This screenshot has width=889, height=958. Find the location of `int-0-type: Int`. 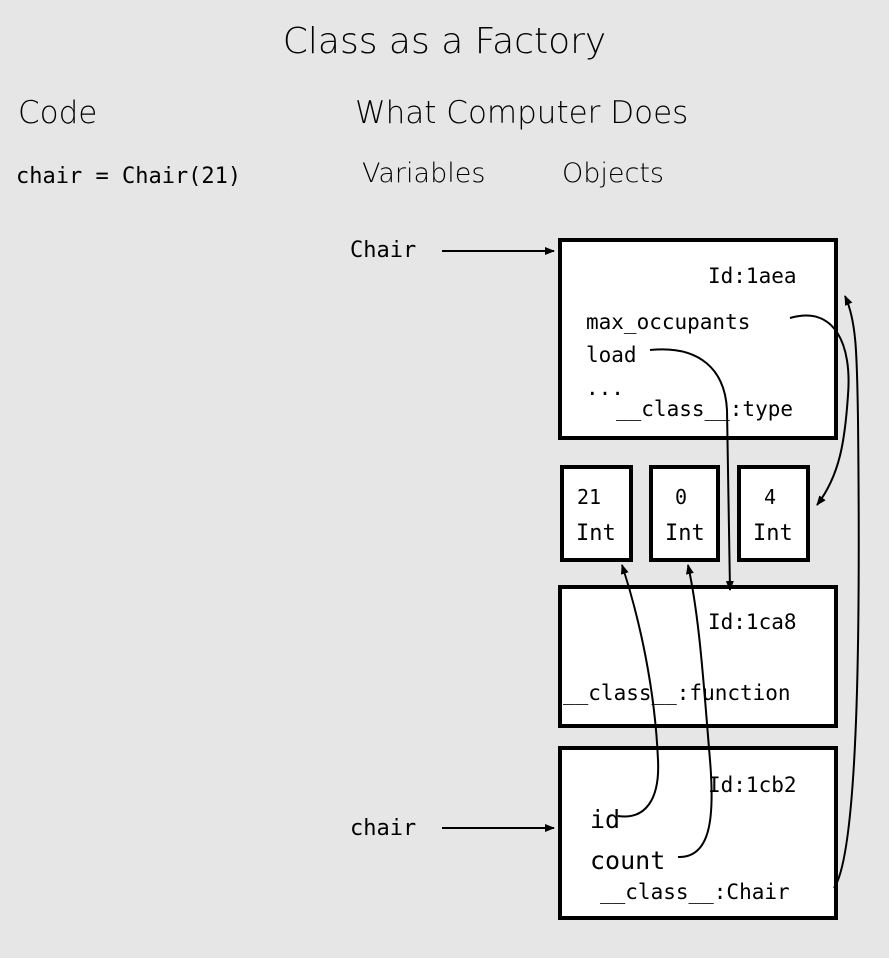

int-0-type: Int is located at coordinates (685, 533).